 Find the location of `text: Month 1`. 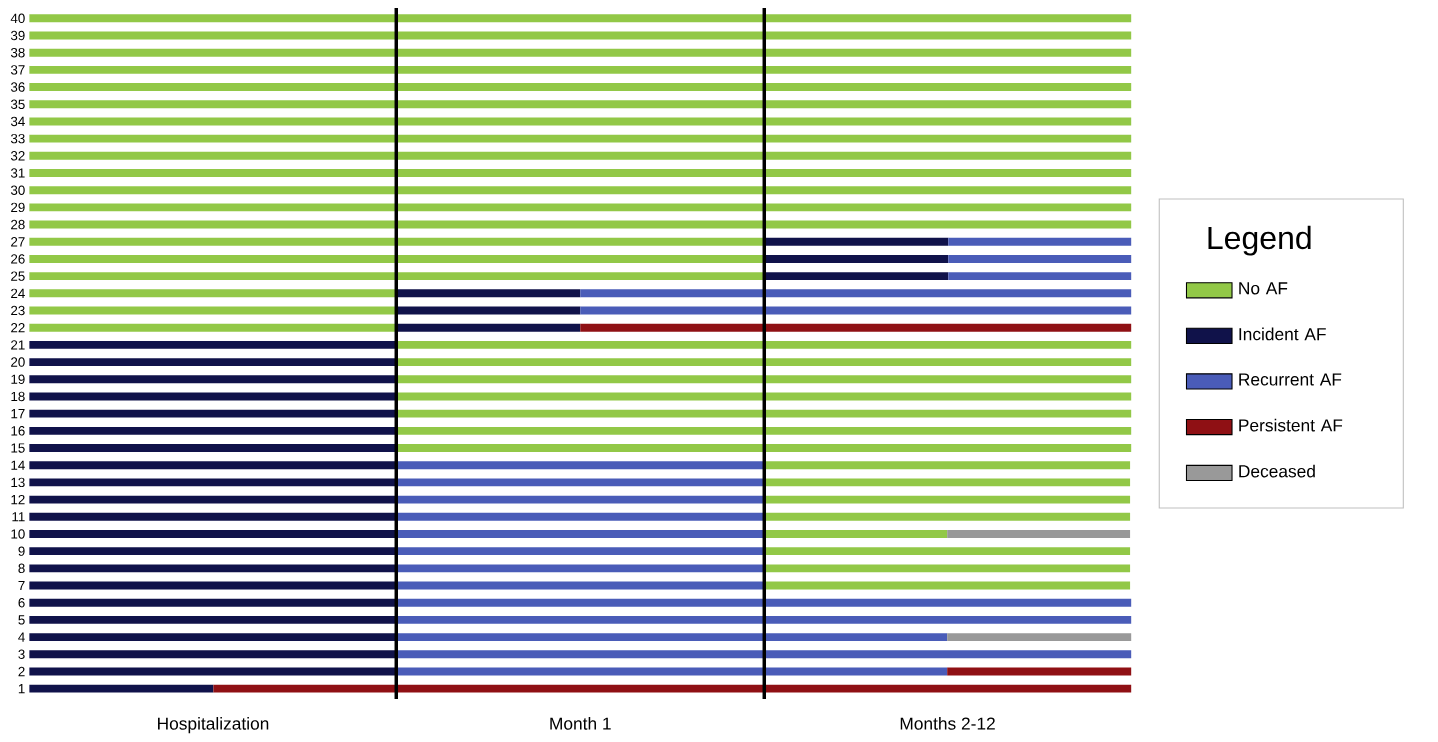

text: Month 1 is located at coordinates (580, 723).